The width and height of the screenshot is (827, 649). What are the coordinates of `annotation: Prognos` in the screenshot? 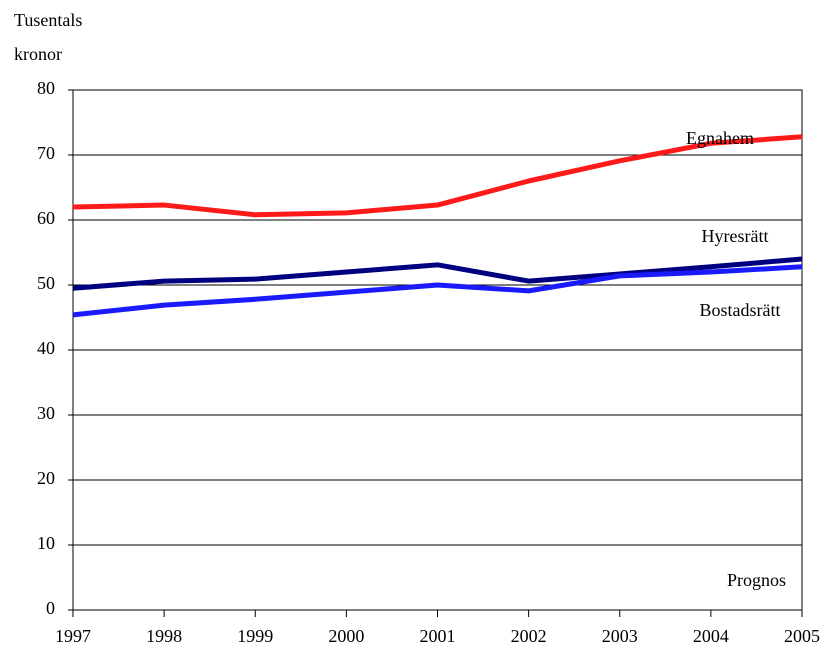 It's located at (756, 580).